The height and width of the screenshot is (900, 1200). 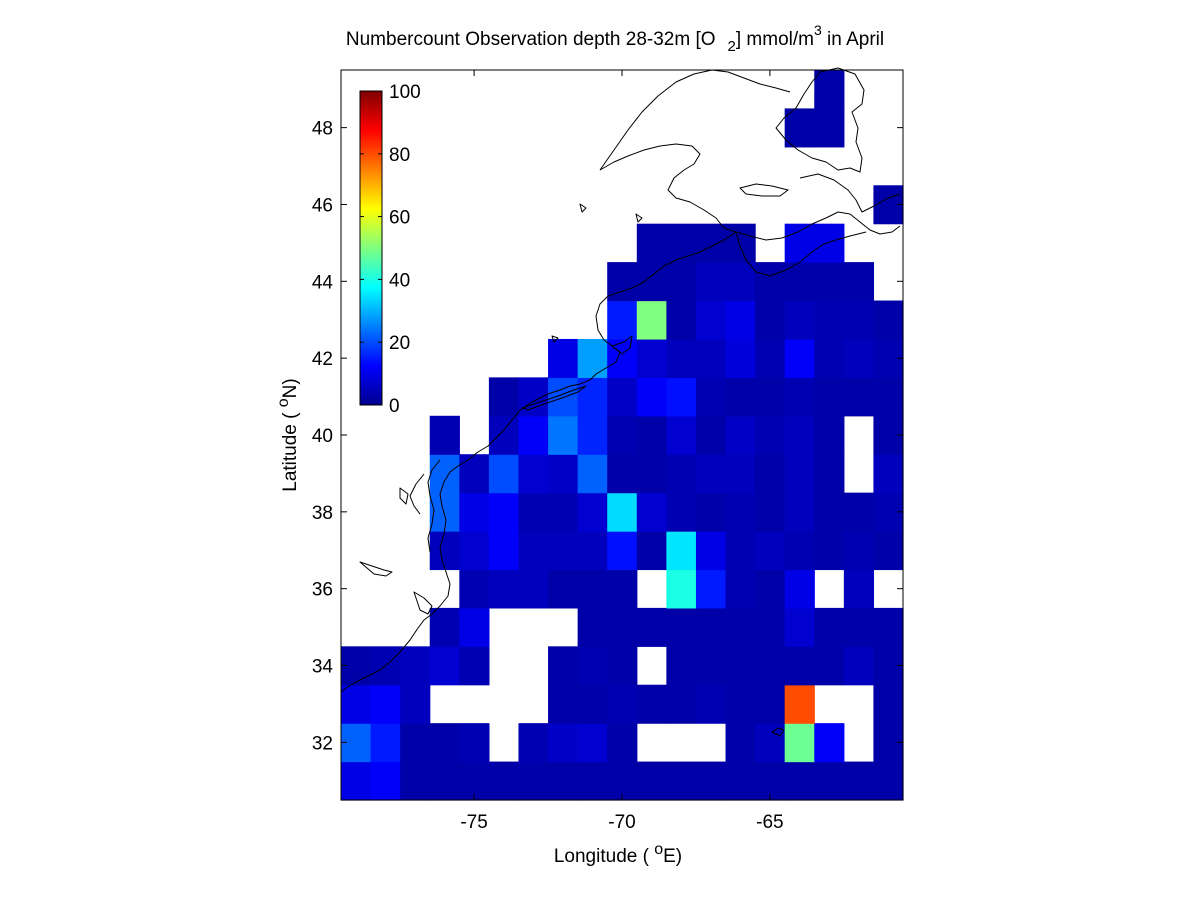 What do you see at coordinates (322, 590) in the screenshot?
I see `y-tick-label: 36` at bounding box center [322, 590].